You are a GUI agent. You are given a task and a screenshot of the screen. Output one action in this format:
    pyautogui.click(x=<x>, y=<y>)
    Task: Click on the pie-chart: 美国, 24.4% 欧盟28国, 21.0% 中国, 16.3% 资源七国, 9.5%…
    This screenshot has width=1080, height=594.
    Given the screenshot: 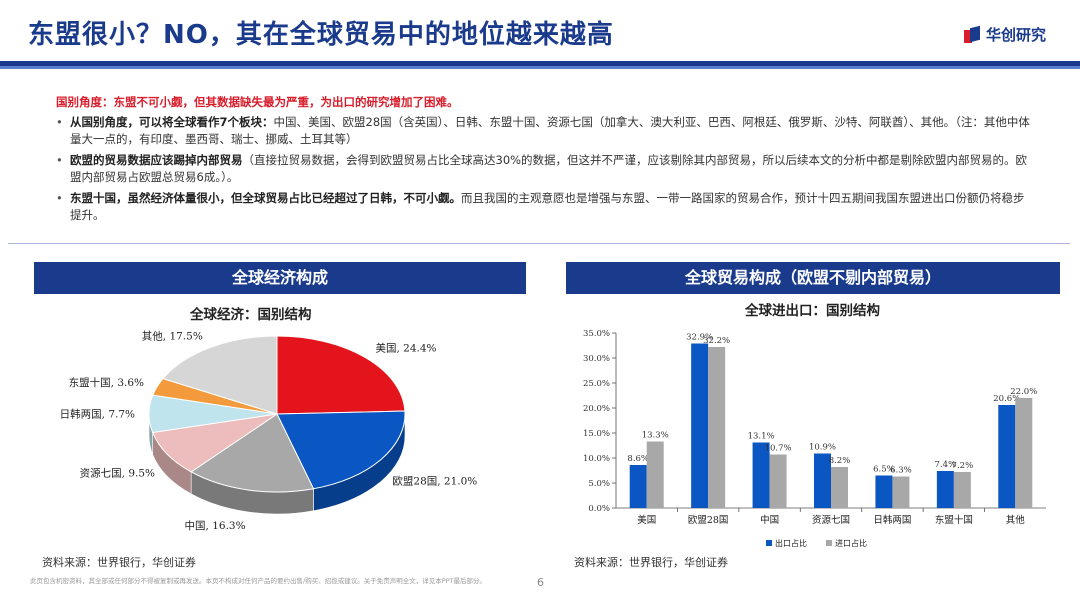 What is the action you would take?
    pyautogui.click(x=269, y=431)
    